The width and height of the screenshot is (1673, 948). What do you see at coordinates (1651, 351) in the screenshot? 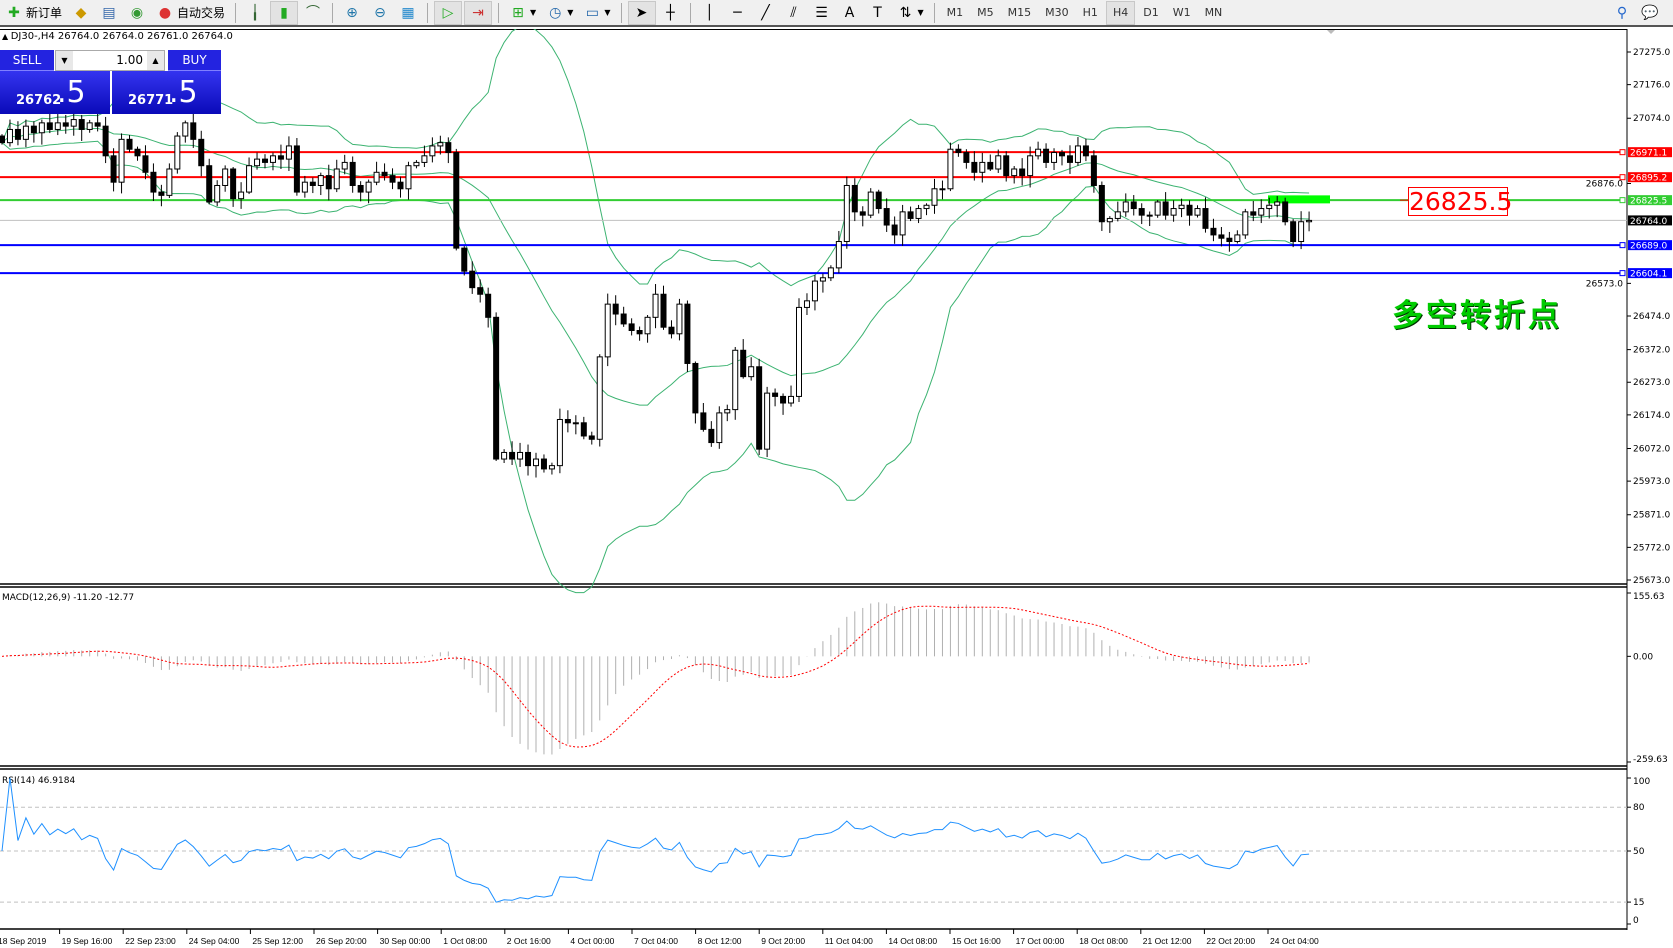
I see `price-tick-label: 26372.0` at bounding box center [1651, 351].